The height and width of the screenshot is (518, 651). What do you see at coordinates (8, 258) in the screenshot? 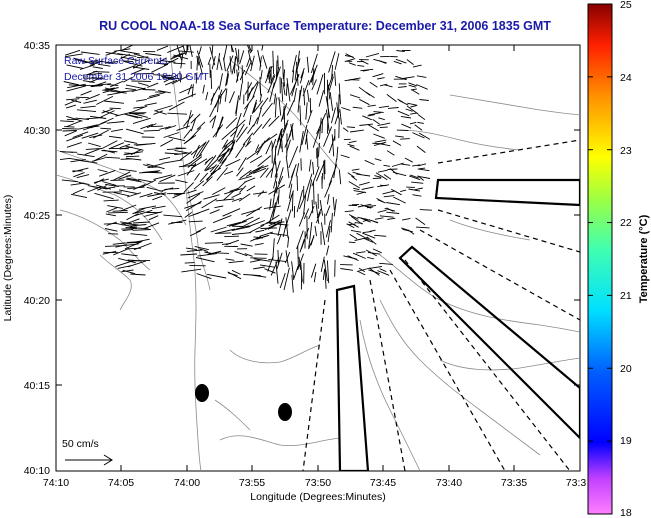
I see `y-axis-label: Latitude (Degrees:Minutes)` at bounding box center [8, 258].